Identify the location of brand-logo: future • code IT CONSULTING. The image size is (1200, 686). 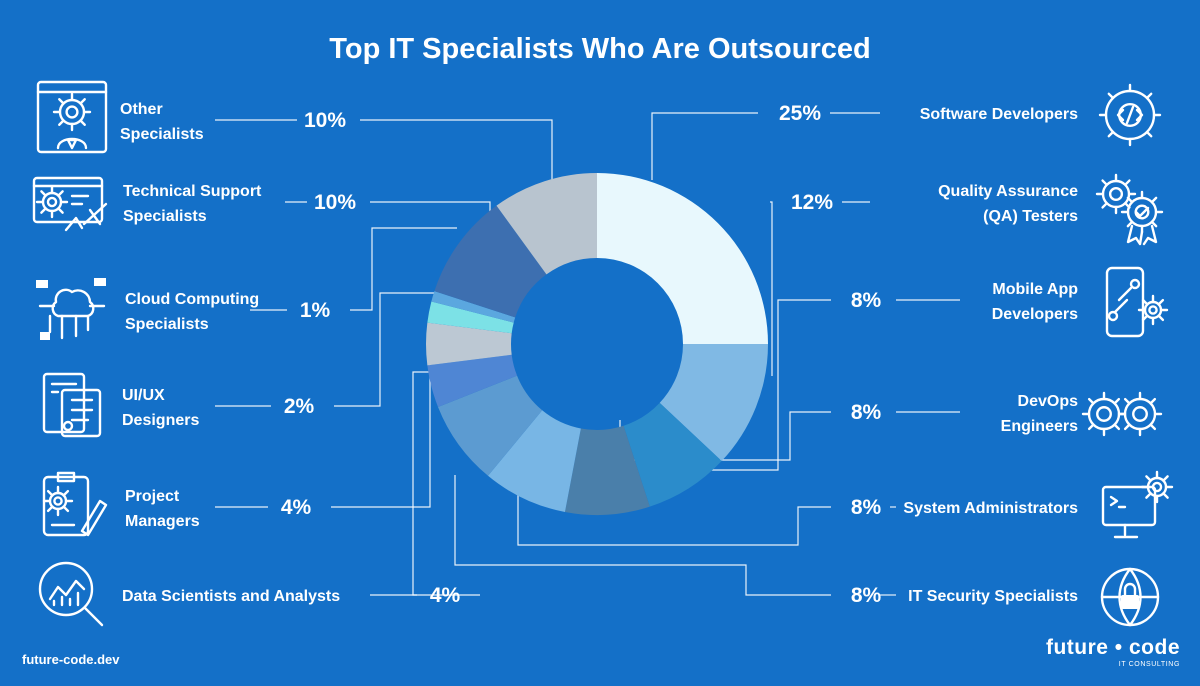
(1095, 652).